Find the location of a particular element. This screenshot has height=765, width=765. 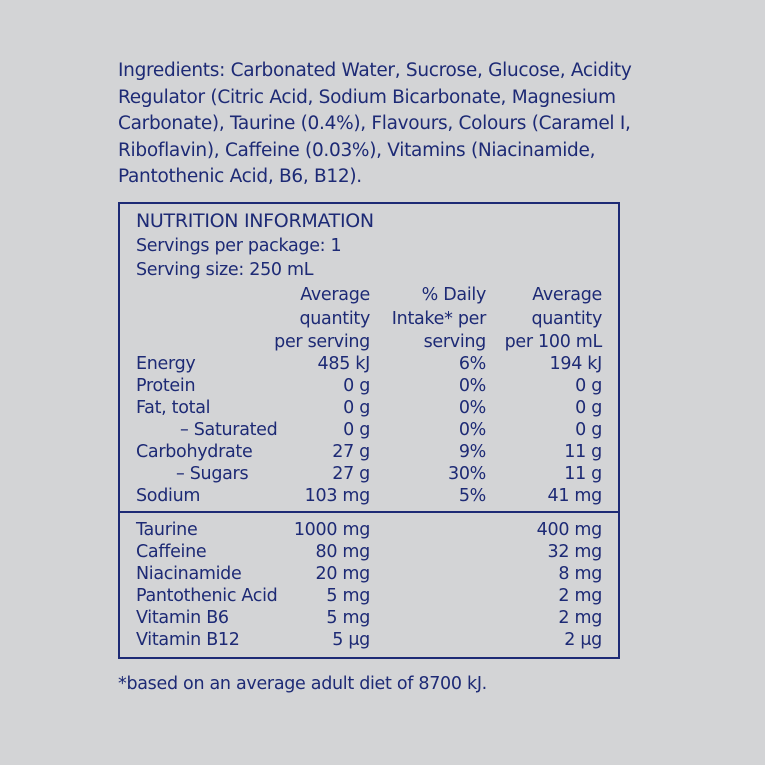

nutrient-label: Sodium is located at coordinates (168, 496).